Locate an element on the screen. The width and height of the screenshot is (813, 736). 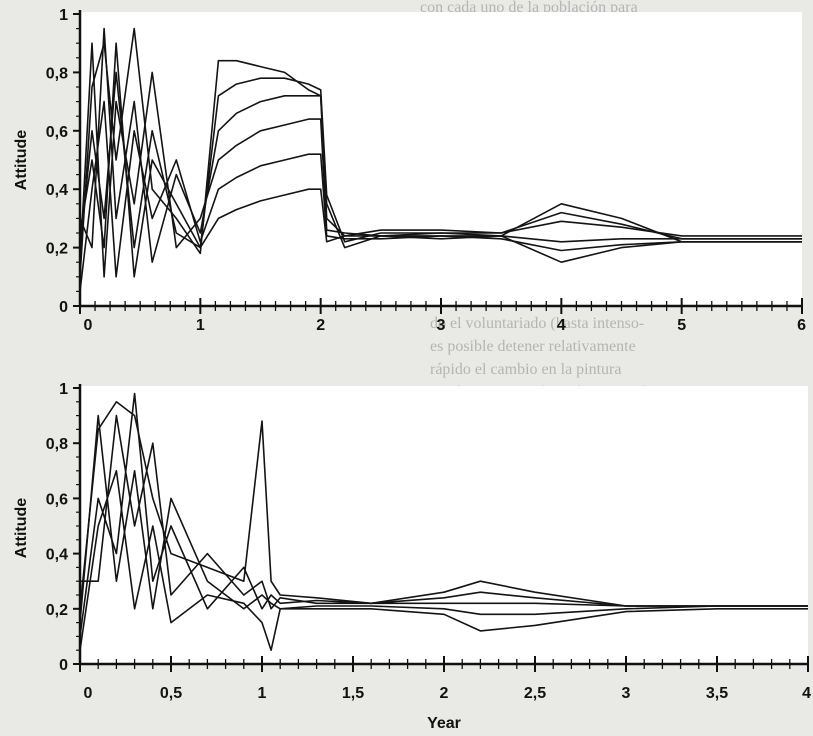
x-tick-label: 5 is located at coordinates (681, 325).